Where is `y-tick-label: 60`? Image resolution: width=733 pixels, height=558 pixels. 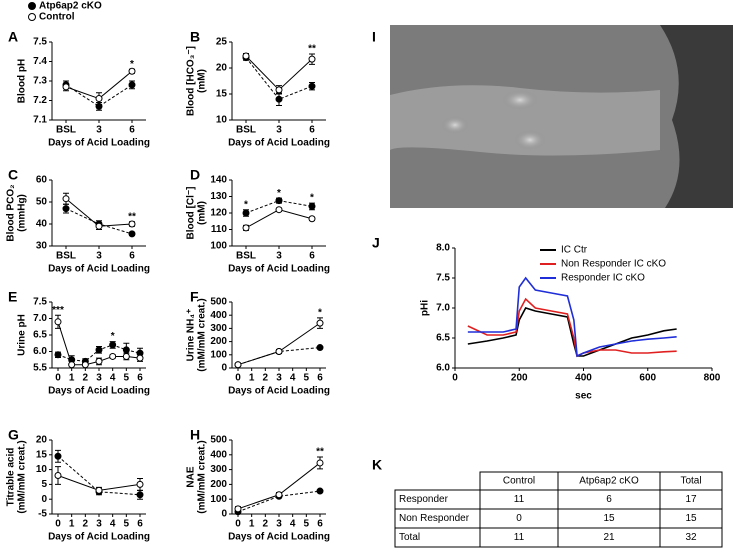
y-tick-label: 60 is located at coordinates (42, 180).